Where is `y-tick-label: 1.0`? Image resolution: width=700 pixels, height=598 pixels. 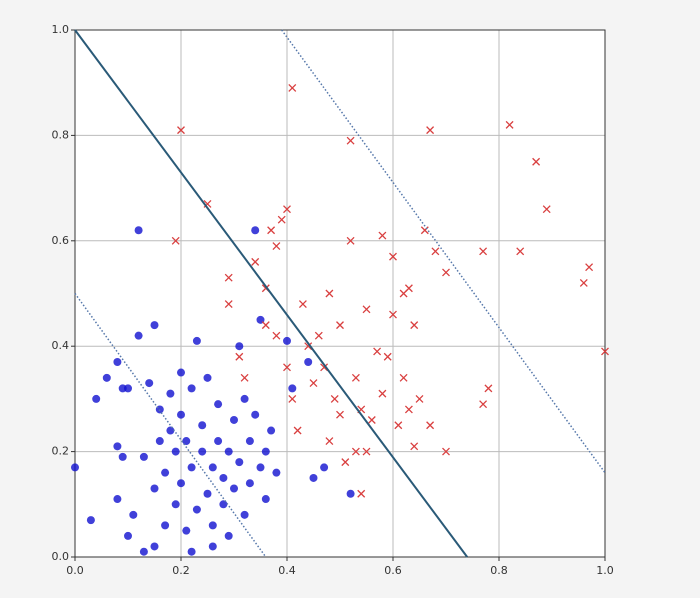
y-tick-label: 1.0 is located at coordinates (61, 29).